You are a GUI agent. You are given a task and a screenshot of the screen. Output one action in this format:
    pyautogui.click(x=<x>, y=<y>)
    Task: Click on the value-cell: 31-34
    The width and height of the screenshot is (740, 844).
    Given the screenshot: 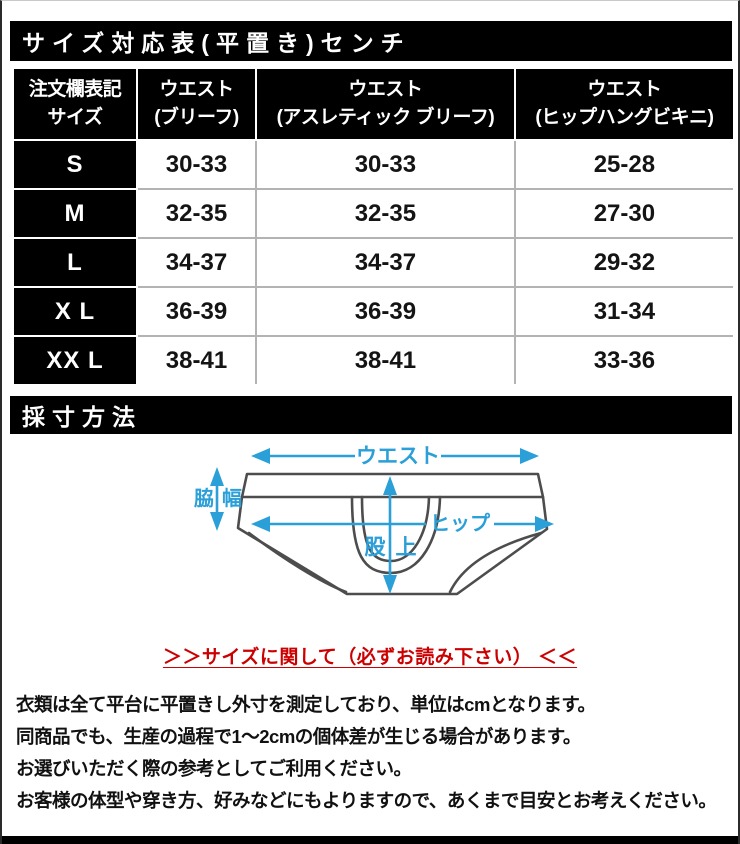 What is the action you would take?
    pyautogui.click(x=624, y=311)
    